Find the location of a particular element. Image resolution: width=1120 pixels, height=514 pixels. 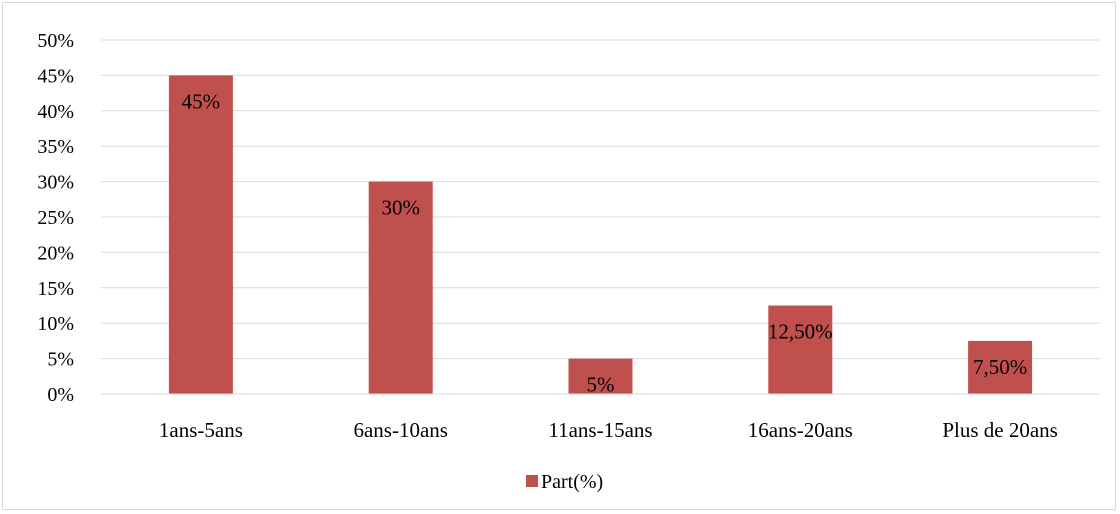

y-tick-label: 25% is located at coordinates (55, 218).